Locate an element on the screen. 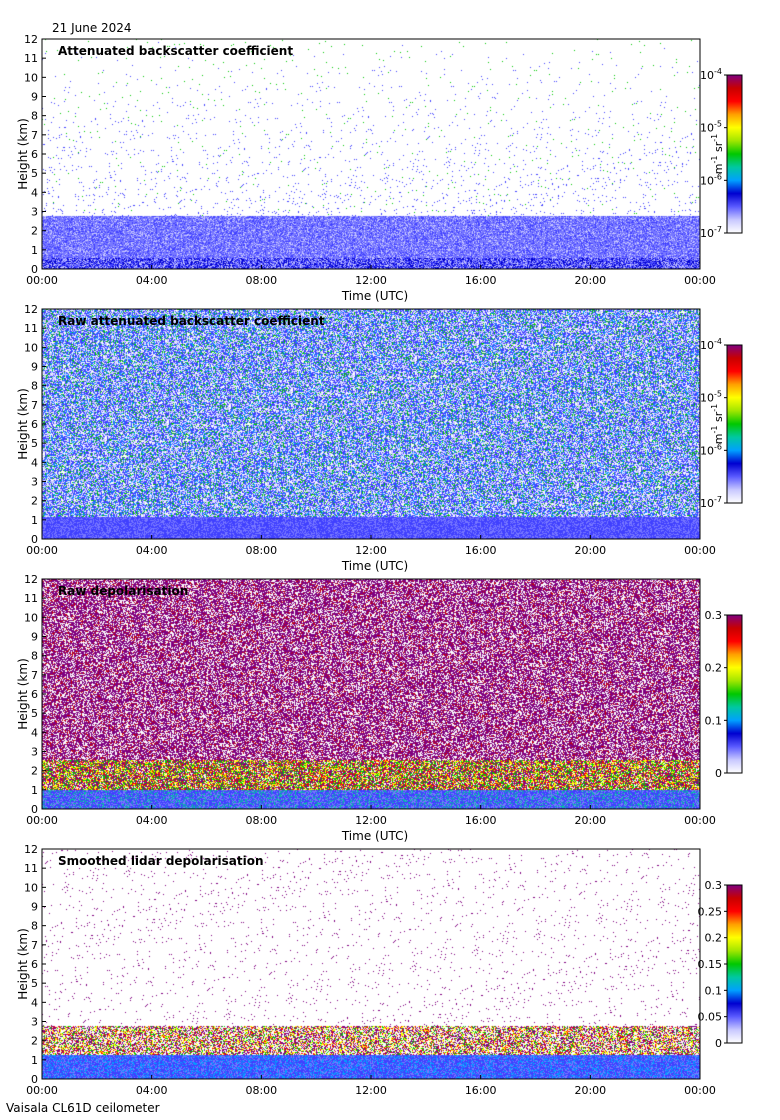 Image resolution: width=780 pixels, height=1120 pixels. colorbar-tick-label: 0.05 is located at coordinates (710, 1017).